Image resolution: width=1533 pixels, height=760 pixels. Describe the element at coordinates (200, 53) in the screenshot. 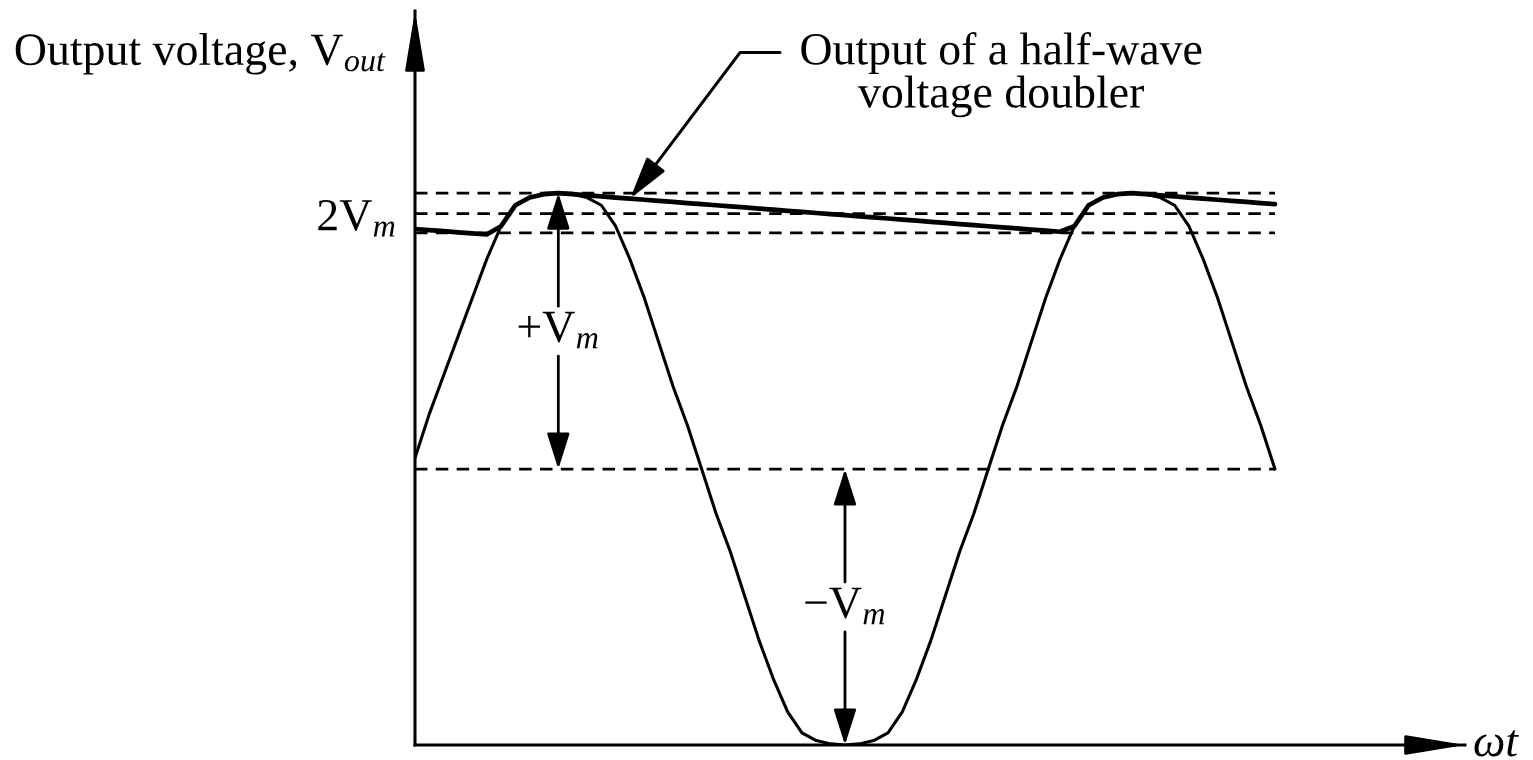

I see `y-axis-title: Output voltage, V$_{out}$` at that location.